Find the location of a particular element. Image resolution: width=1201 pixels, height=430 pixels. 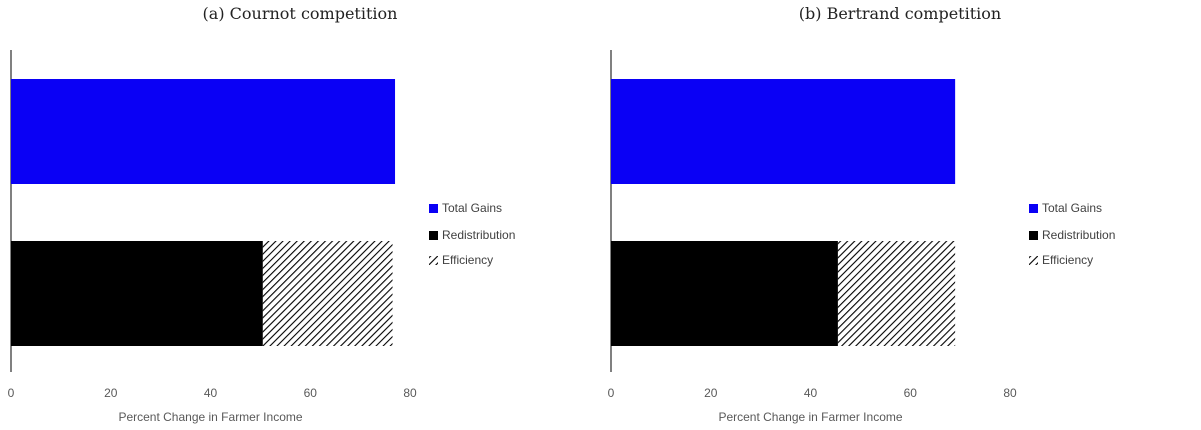

chart-title: (b) Bertrand competition is located at coordinates (900, 13).